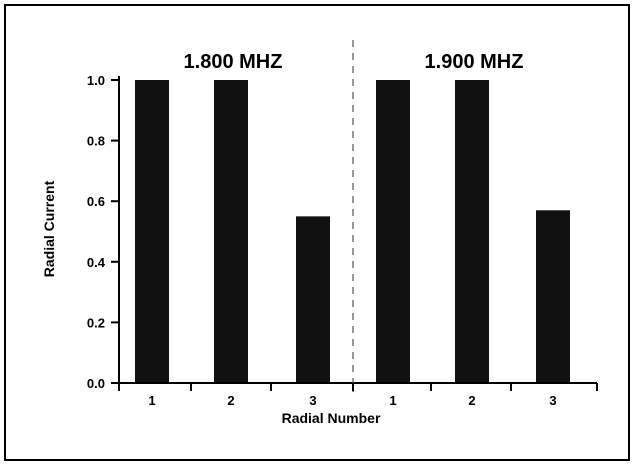 This screenshot has width=638, height=467. Describe the element at coordinates (331, 418) in the screenshot. I see `x-axis-title: Radial Number` at that location.